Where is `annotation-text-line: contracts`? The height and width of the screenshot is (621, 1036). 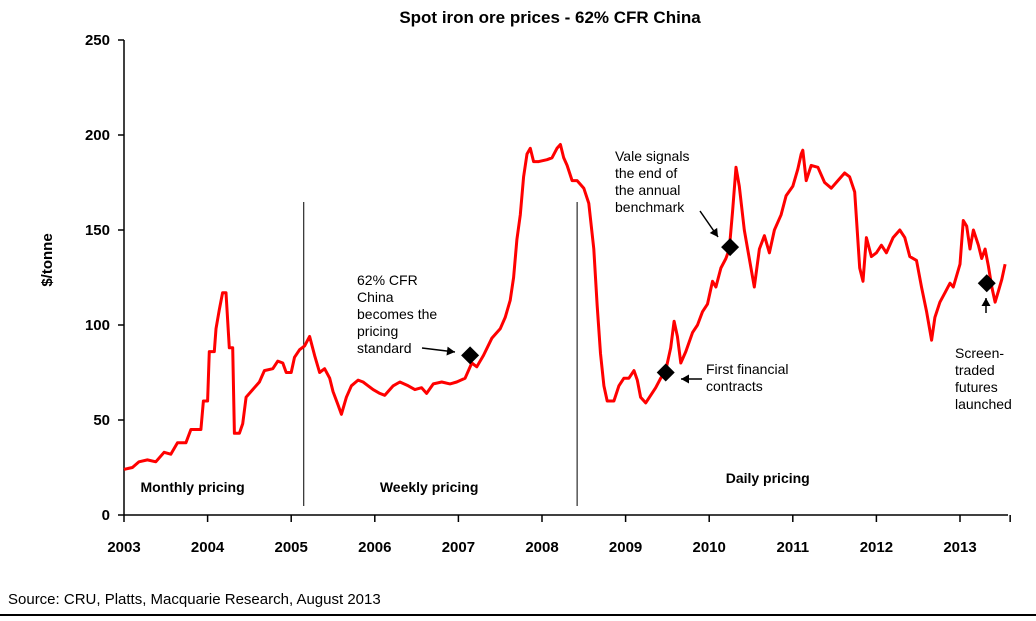
annotation-text-line: contracts is located at coordinates (734, 386).